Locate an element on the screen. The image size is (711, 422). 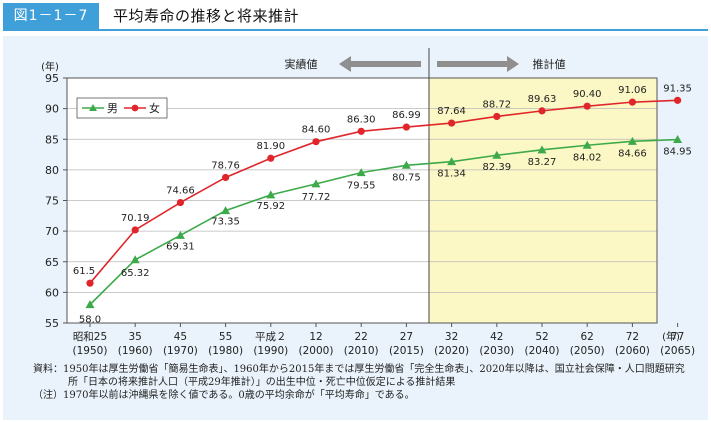
y-tick-label: 70 is located at coordinates (52, 231).